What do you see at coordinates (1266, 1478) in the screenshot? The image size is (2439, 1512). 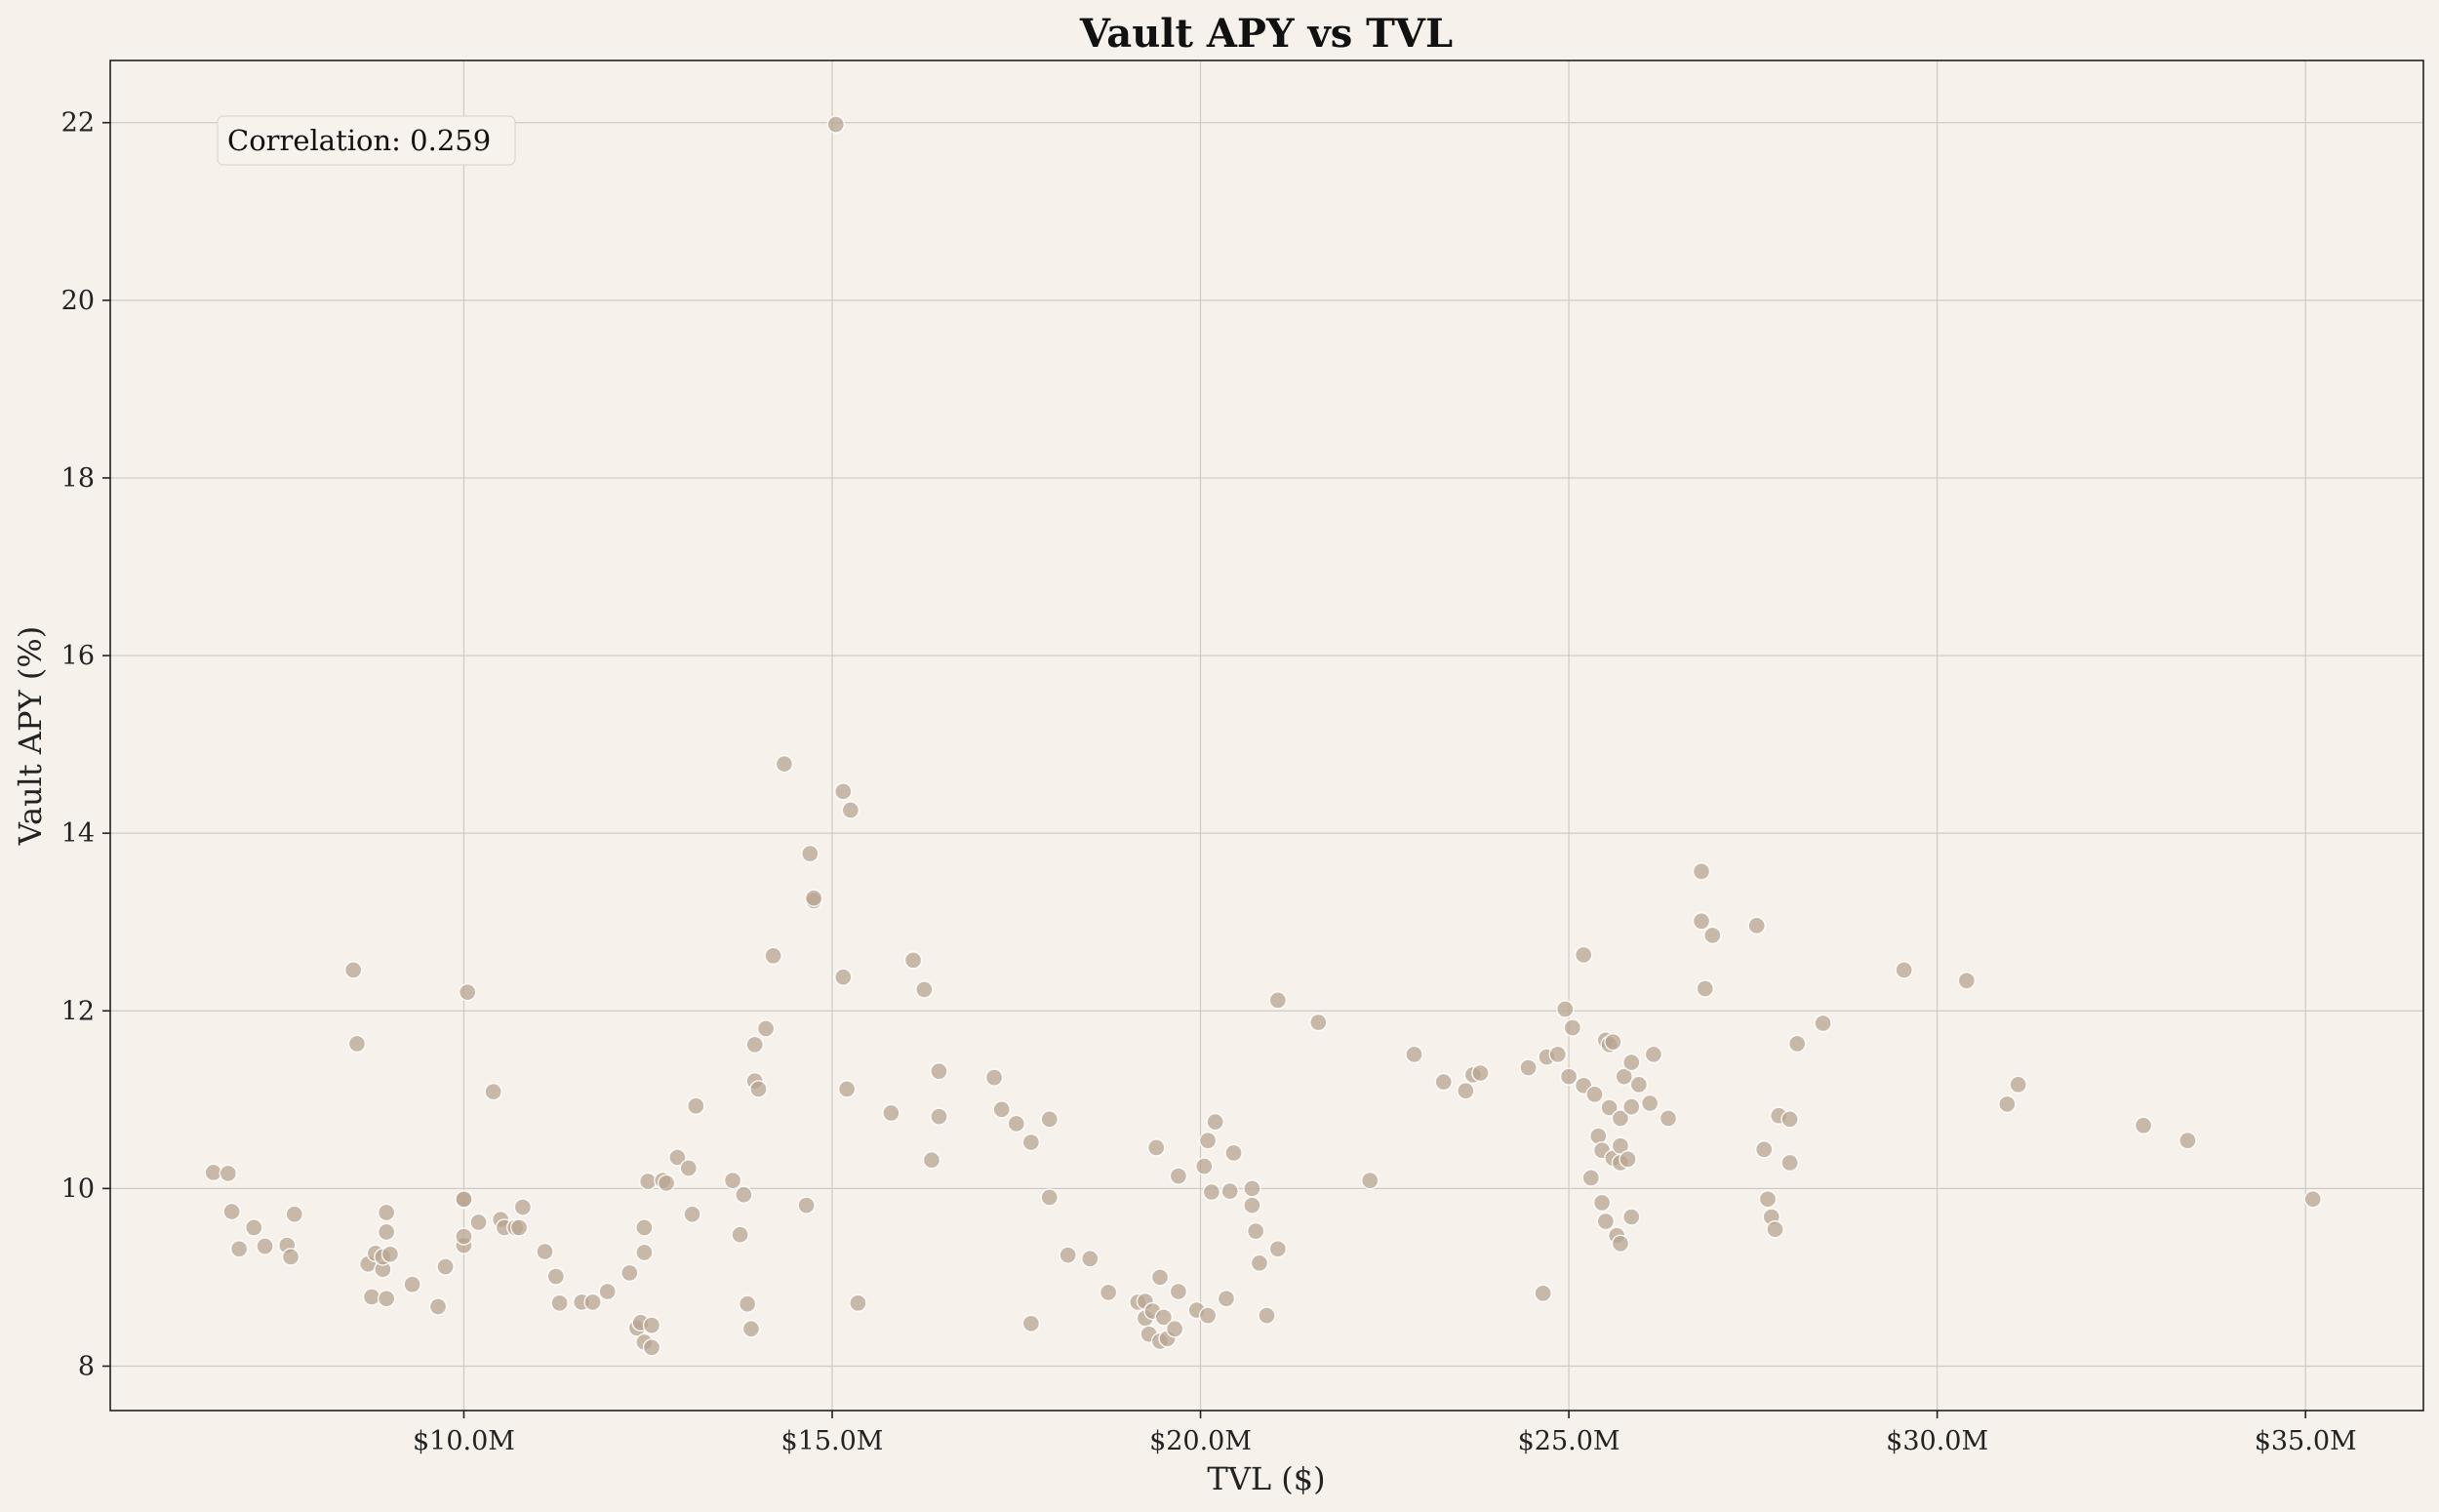 I see `x-axis-label: TVL ($)` at bounding box center [1266, 1478].